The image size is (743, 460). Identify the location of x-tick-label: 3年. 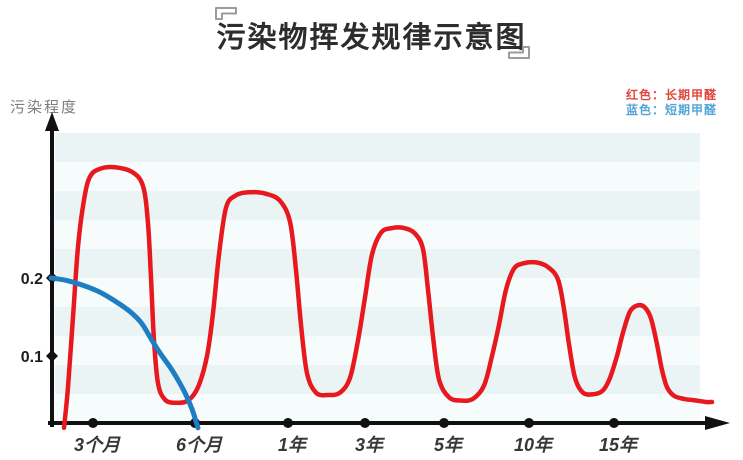
(370, 445).